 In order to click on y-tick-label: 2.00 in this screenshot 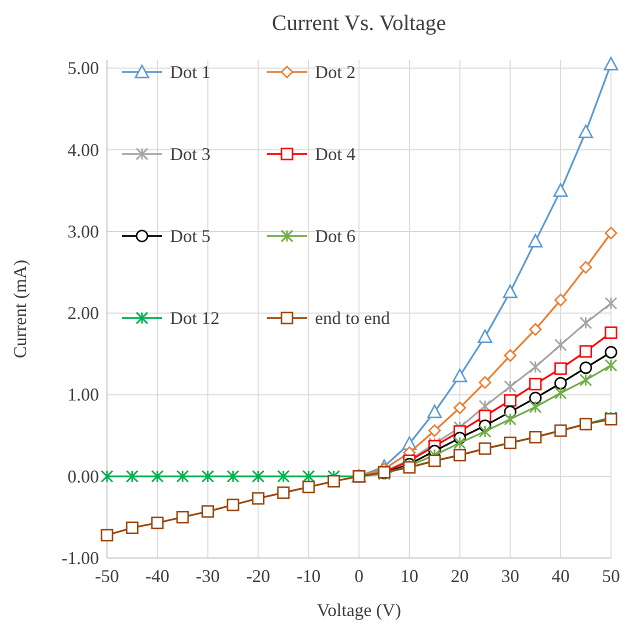, I will do `click(83, 313)`.